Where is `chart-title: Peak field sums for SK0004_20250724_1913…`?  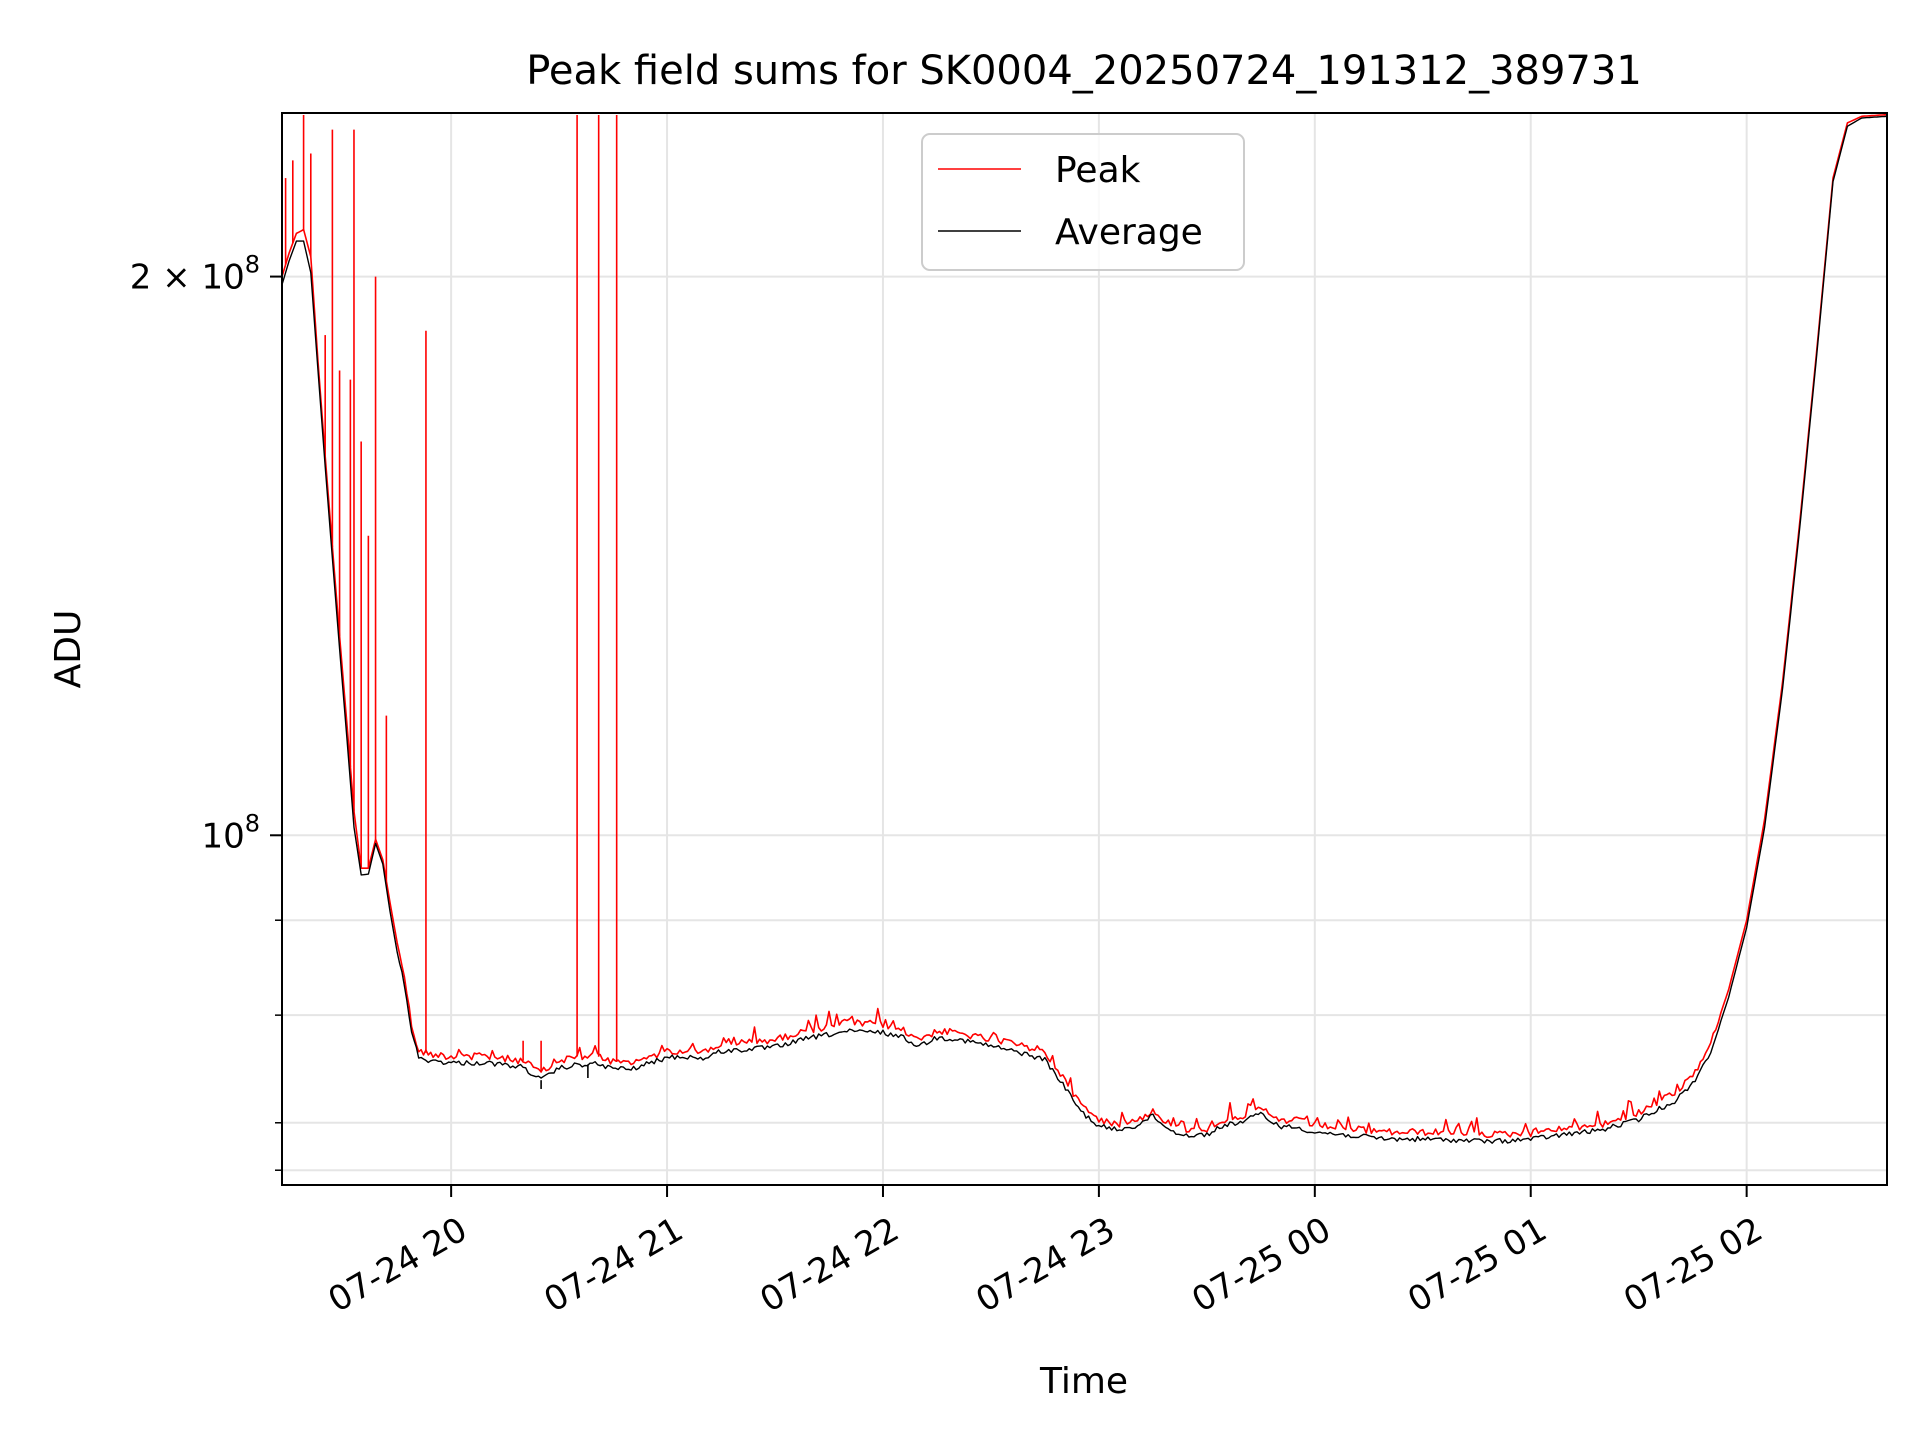 chart-title: Peak field sums for SK0004_20250724_1913… is located at coordinates (1084, 71).